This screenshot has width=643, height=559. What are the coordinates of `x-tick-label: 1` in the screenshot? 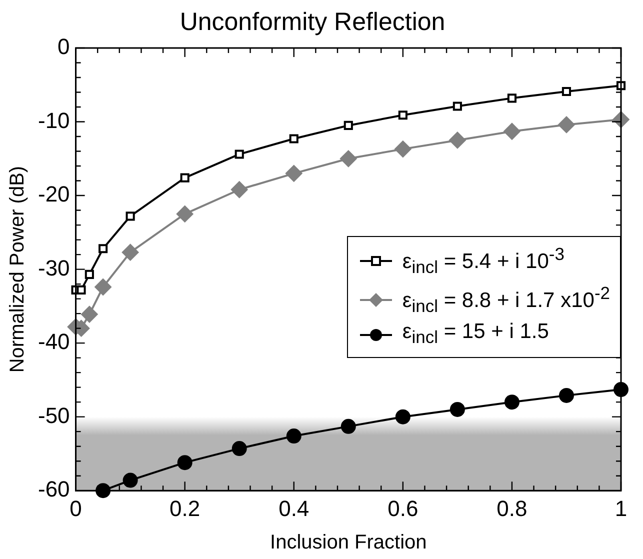 It's located at (621, 508).